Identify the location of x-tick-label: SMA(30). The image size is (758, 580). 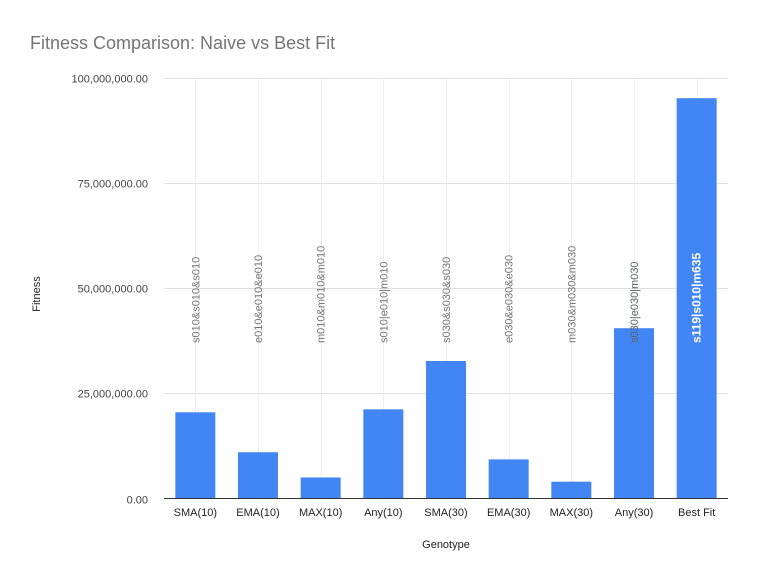
(445, 513).